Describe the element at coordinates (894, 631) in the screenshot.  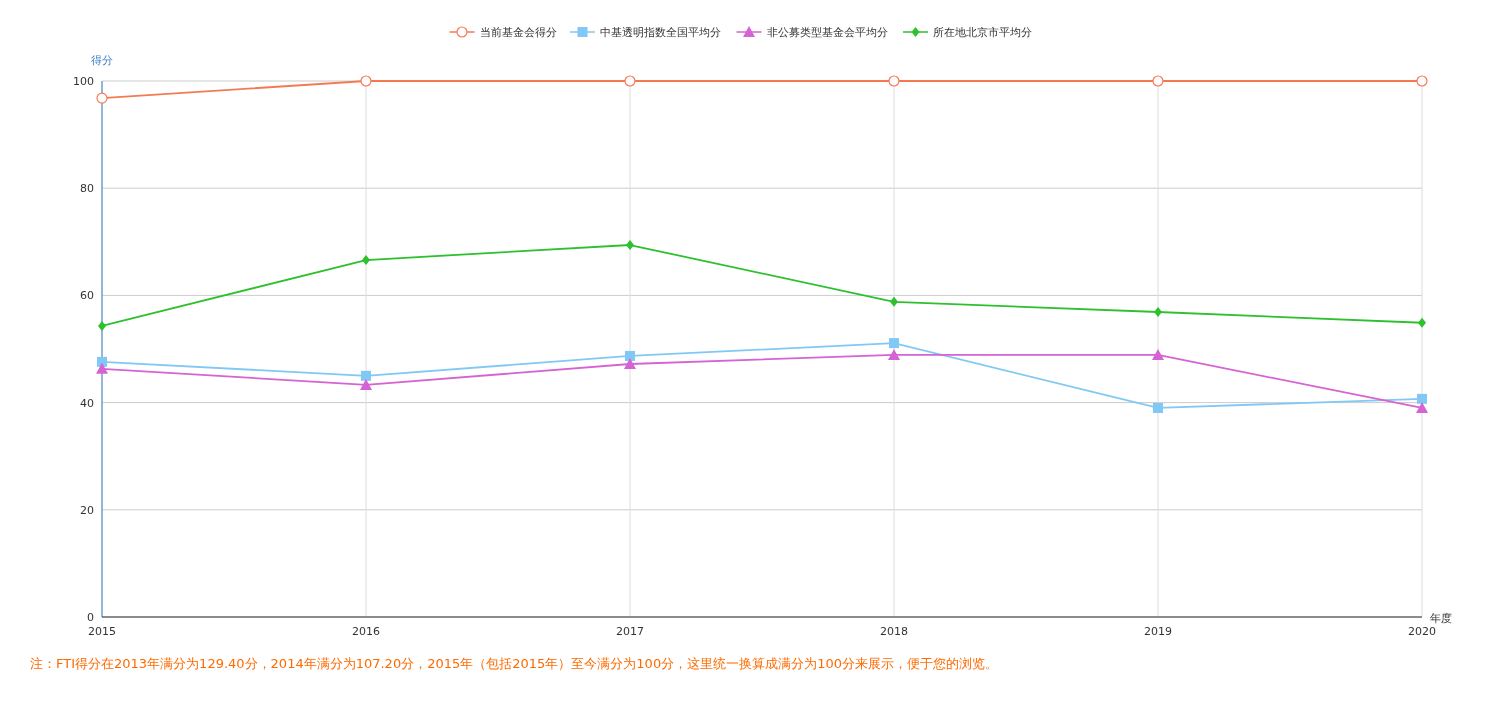
I see `x-tick-label: 2018` at that location.